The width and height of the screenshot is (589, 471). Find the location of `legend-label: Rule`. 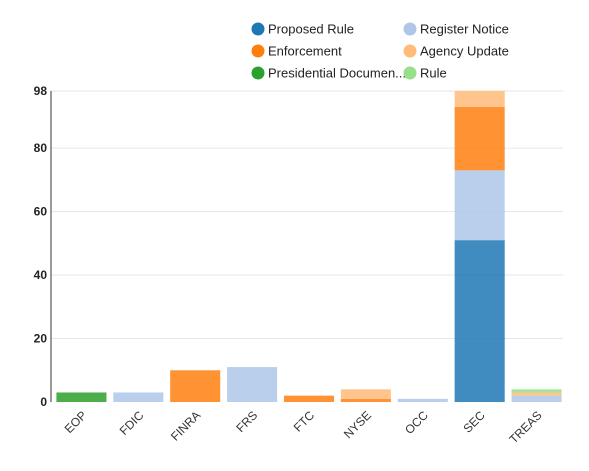

legend-label: Rule is located at coordinates (433, 73).